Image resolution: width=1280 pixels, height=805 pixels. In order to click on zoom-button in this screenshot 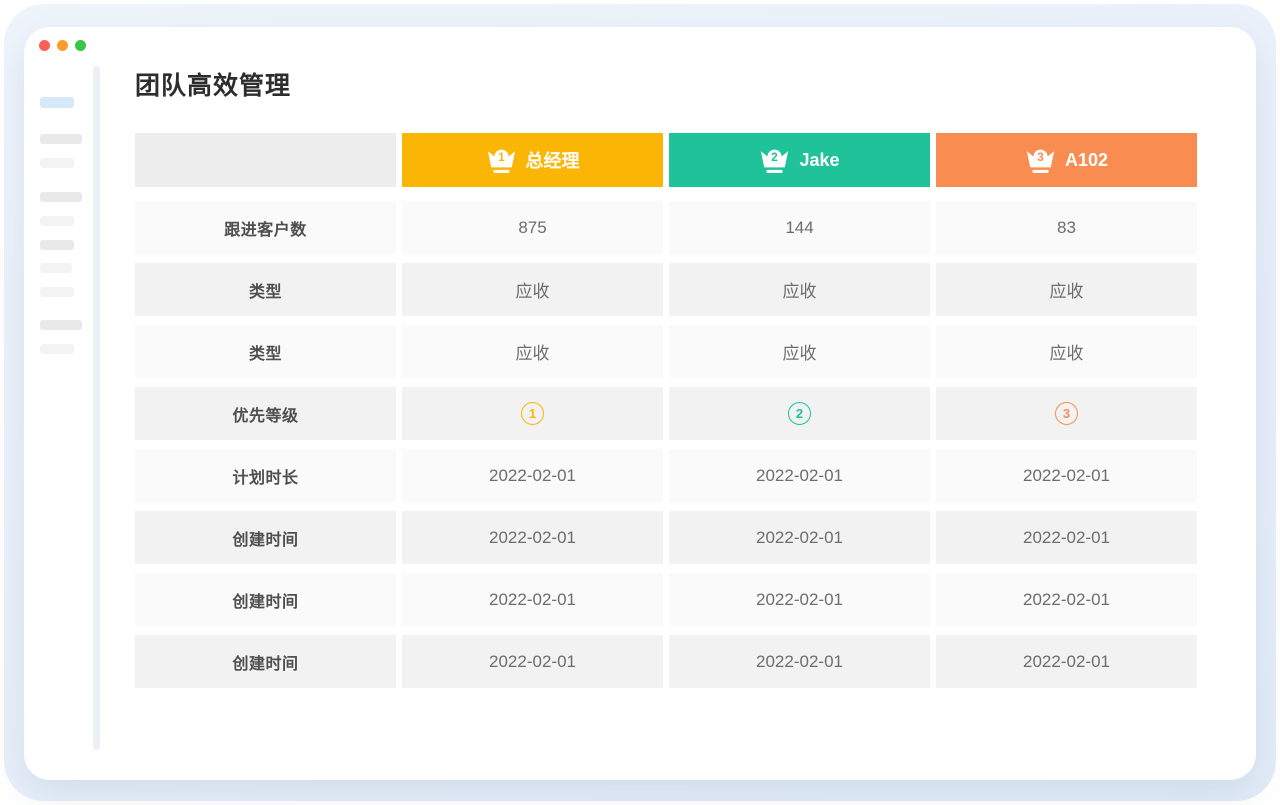, I will do `click(80, 45)`.